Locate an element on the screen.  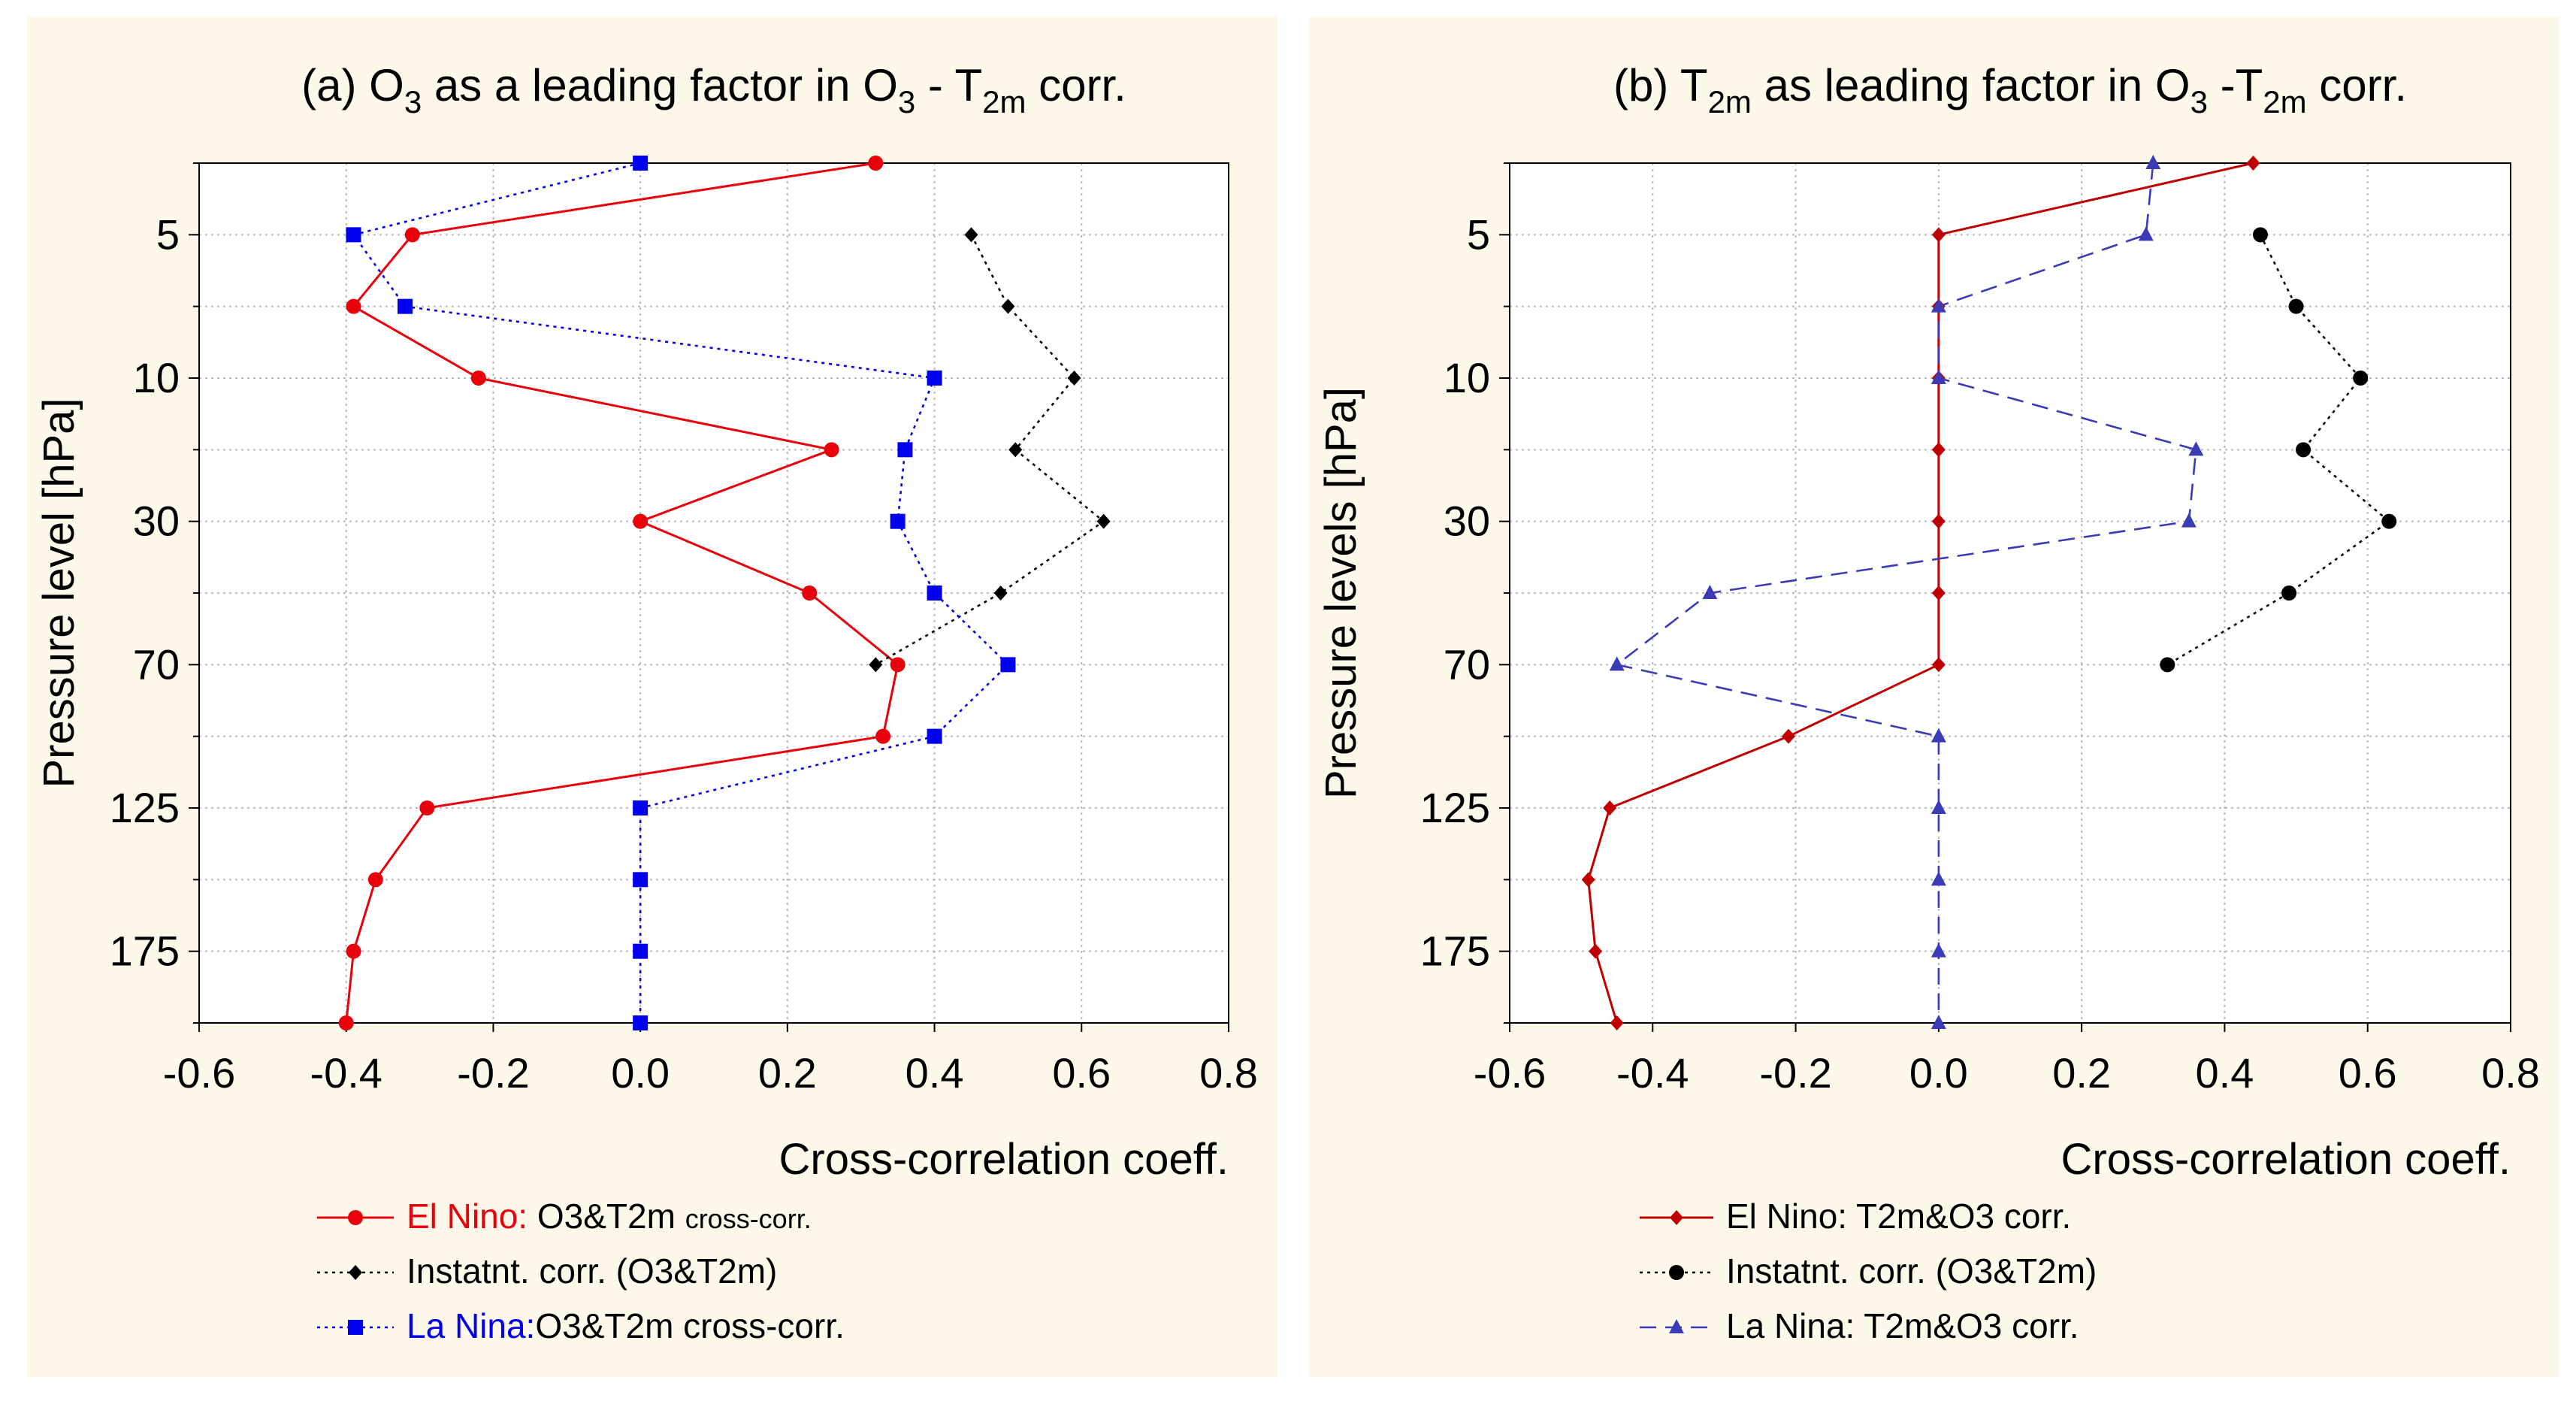
x-tick-label-b: 0.8 is located at coordinates (2510, 1073).